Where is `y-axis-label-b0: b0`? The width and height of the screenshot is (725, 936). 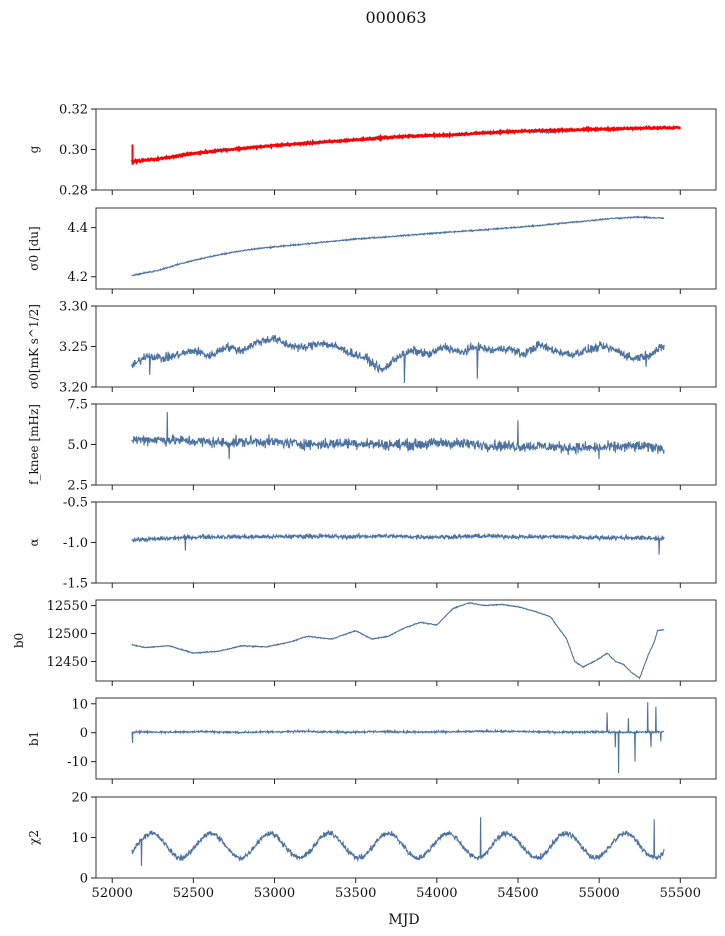
y-axis-label-b0: b0 is located at coordinates (19, 640).